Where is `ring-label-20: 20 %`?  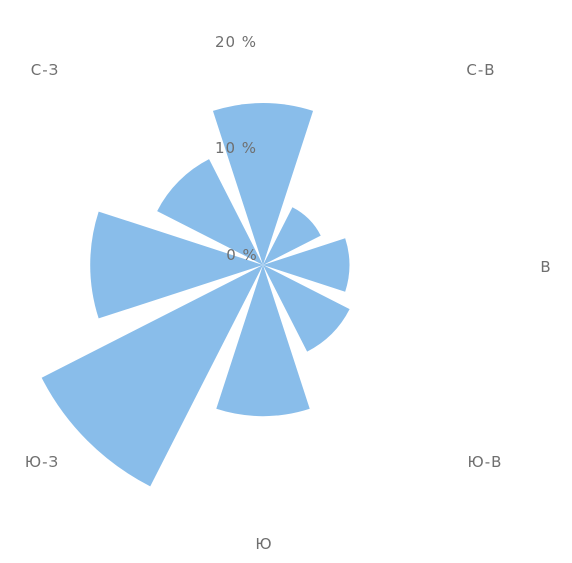
ring-label-20: 20 % is located at coordinates (236, 42).